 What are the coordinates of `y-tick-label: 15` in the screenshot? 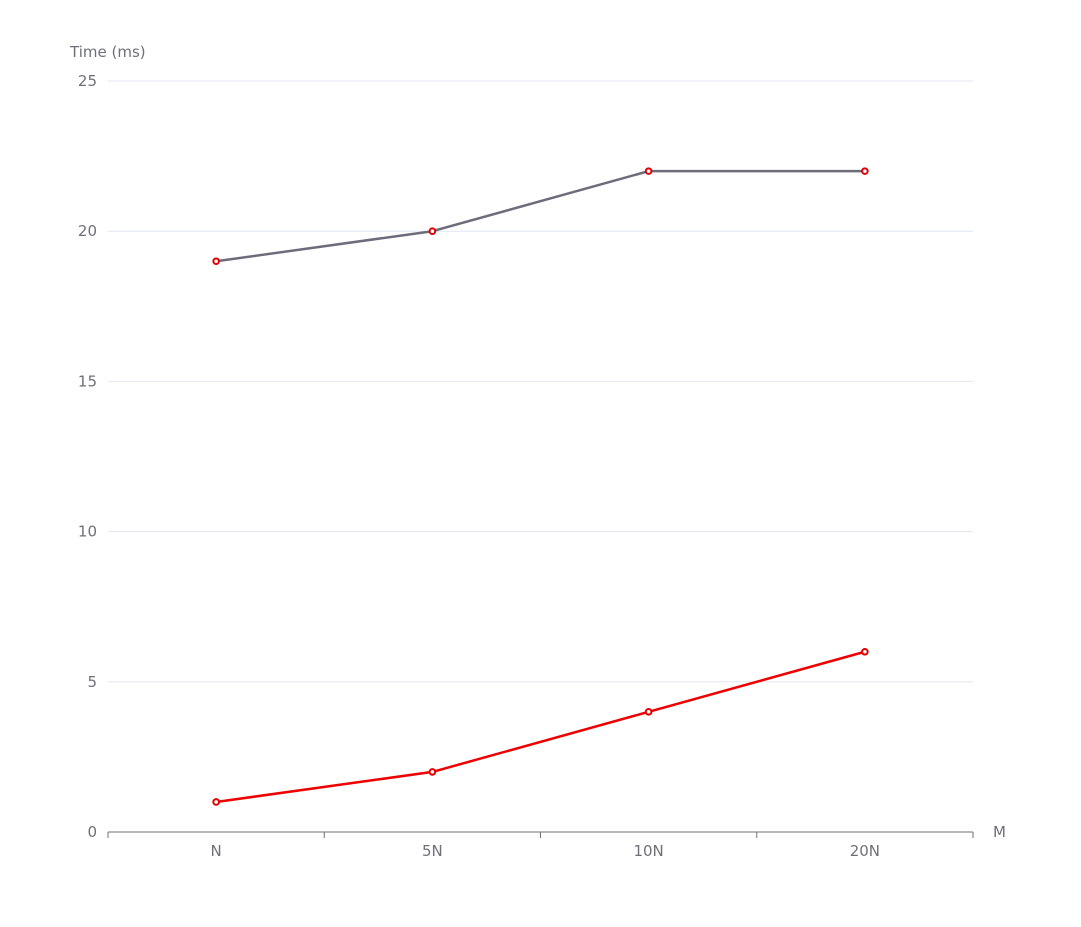 It's located at (87, 381).